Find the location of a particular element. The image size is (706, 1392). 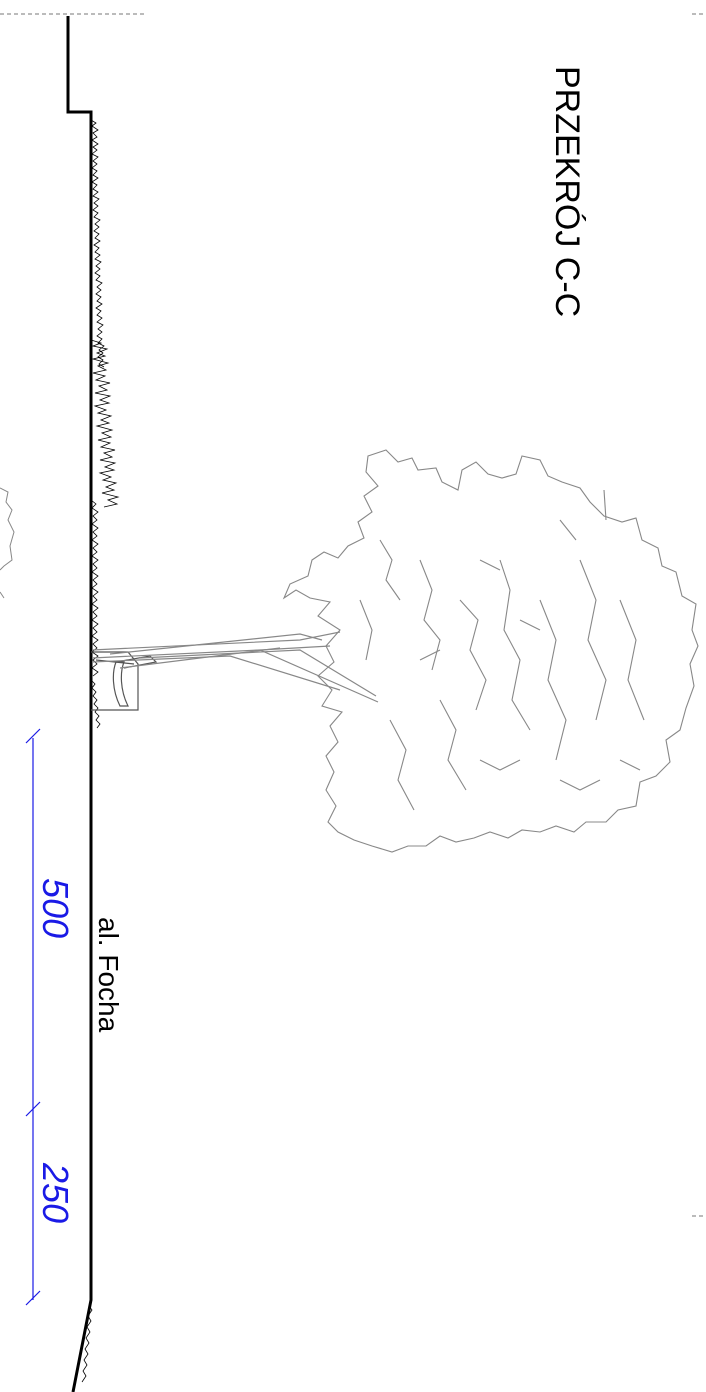

tree-partial-left is located at coordinates (7, 543).